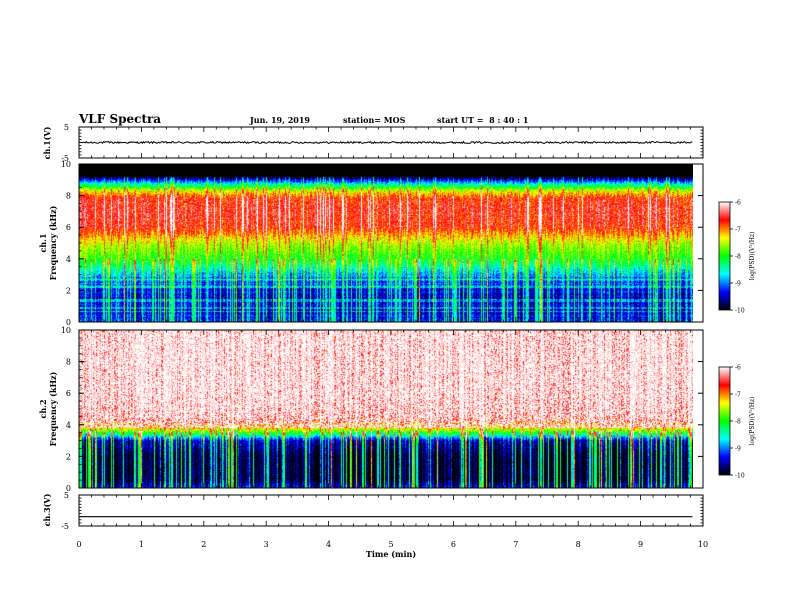 The height and width of the screenshot is (612, 792). What do you see at coordinates (43, 408) in the screenshot?
I see `ch2-spectrogram-ylabel-channel: ch.2` at bounding box center [43, 408].